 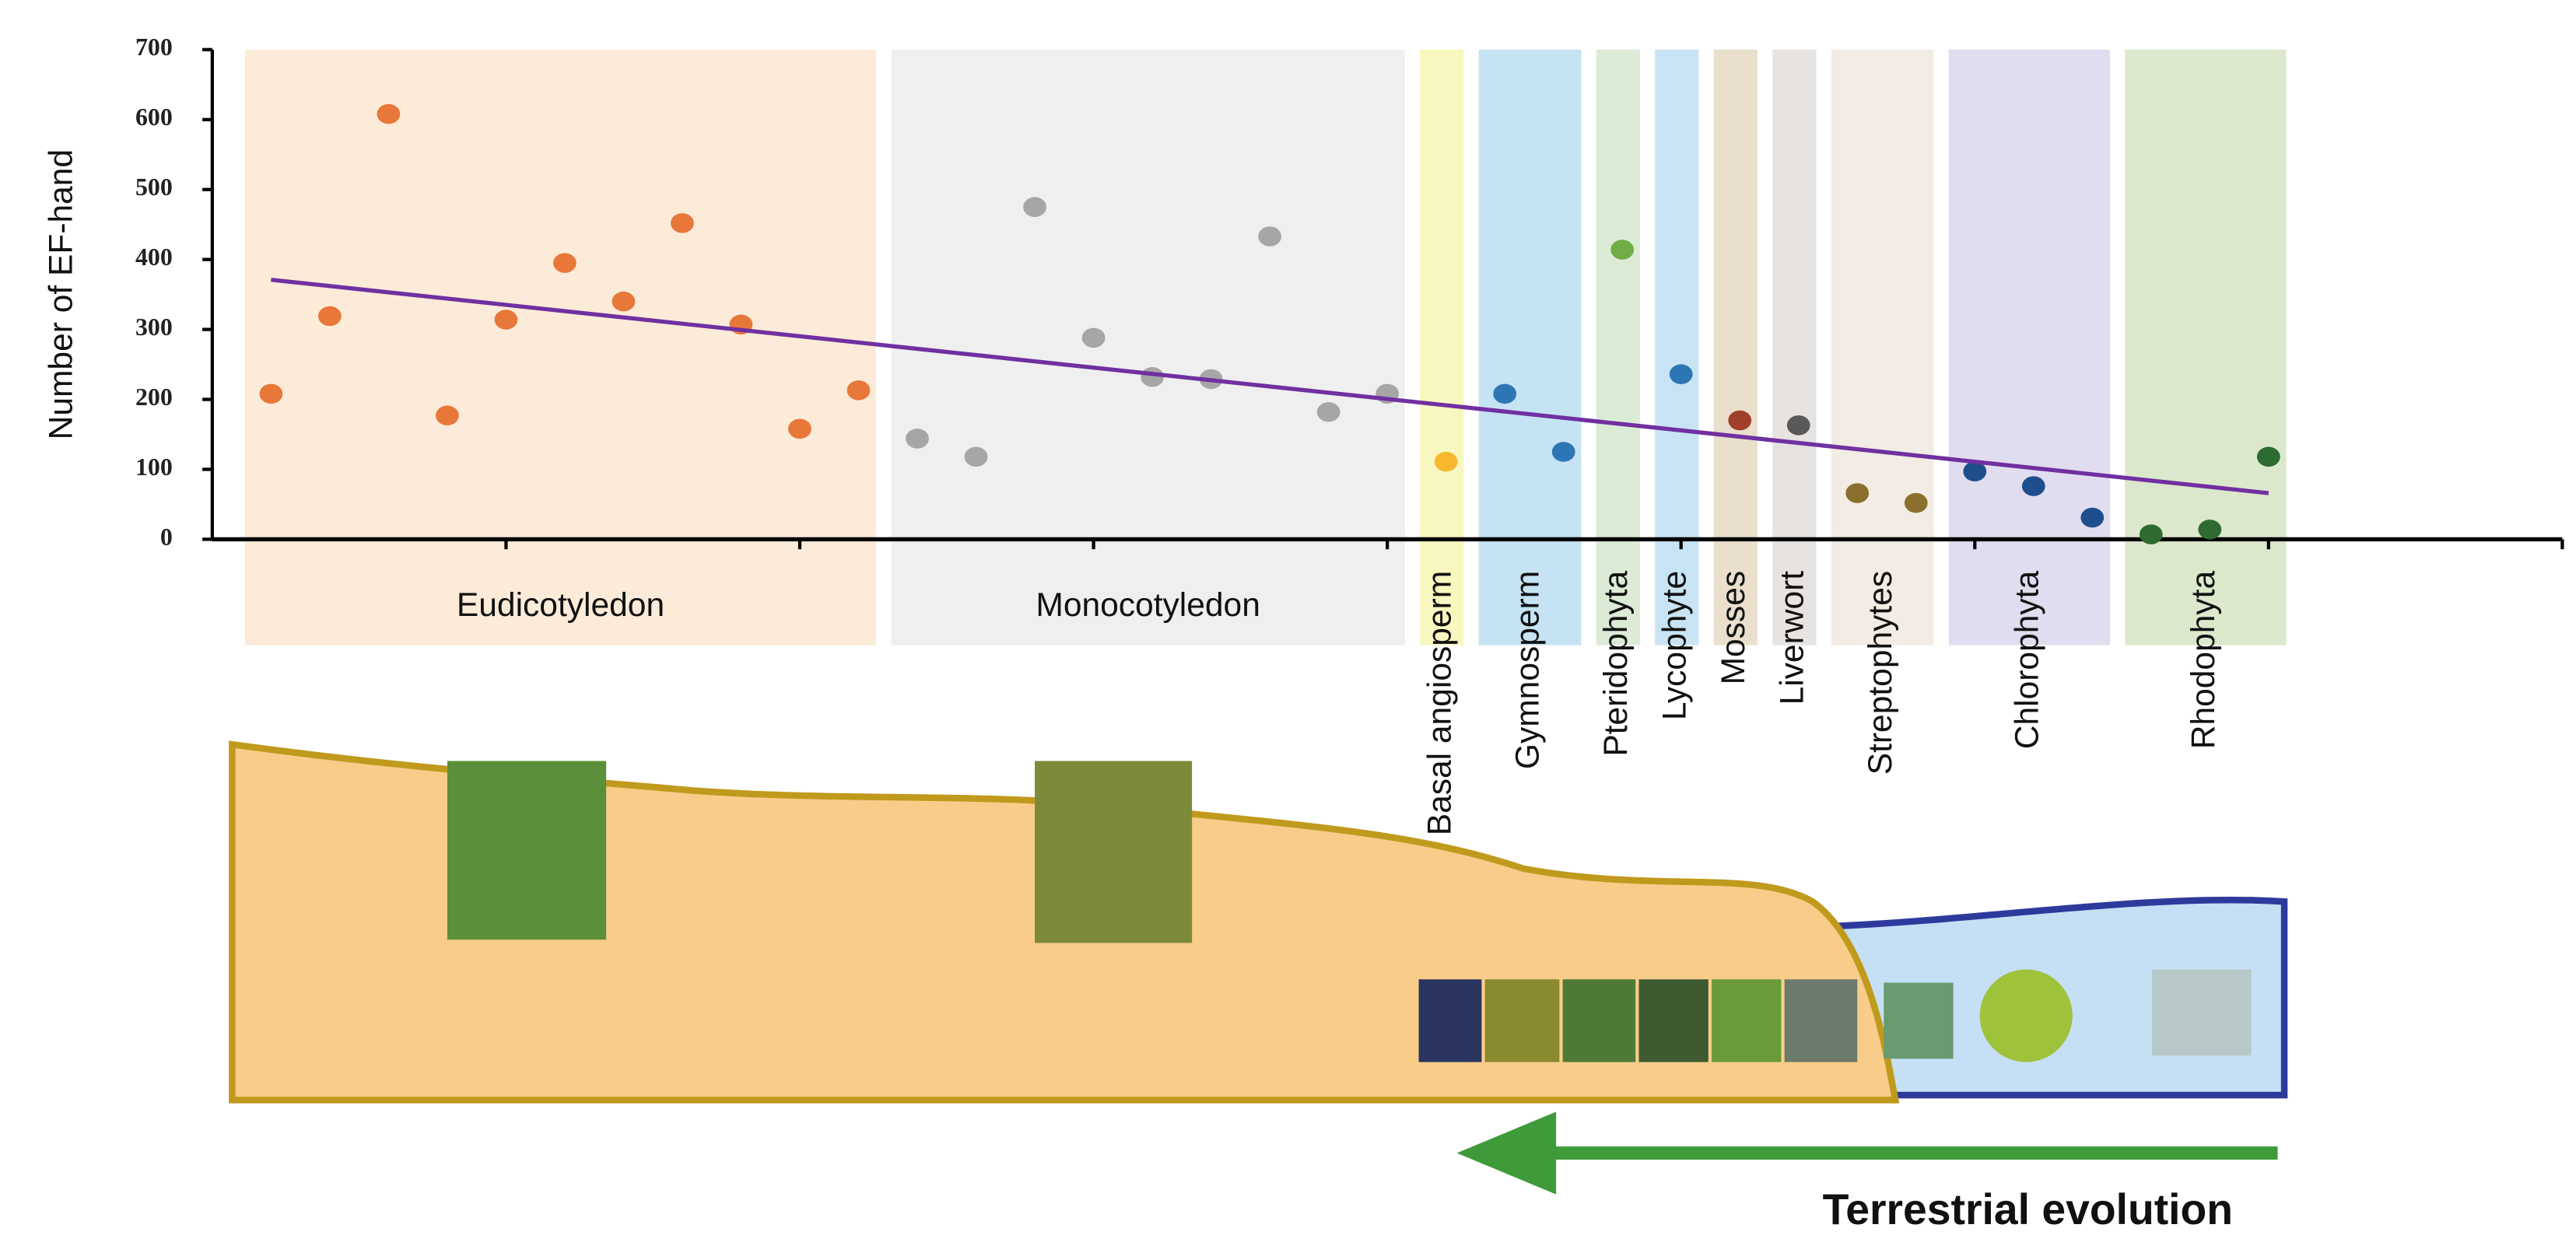 I want to click on y-tick-label: 200, so click(x=154, y=397).